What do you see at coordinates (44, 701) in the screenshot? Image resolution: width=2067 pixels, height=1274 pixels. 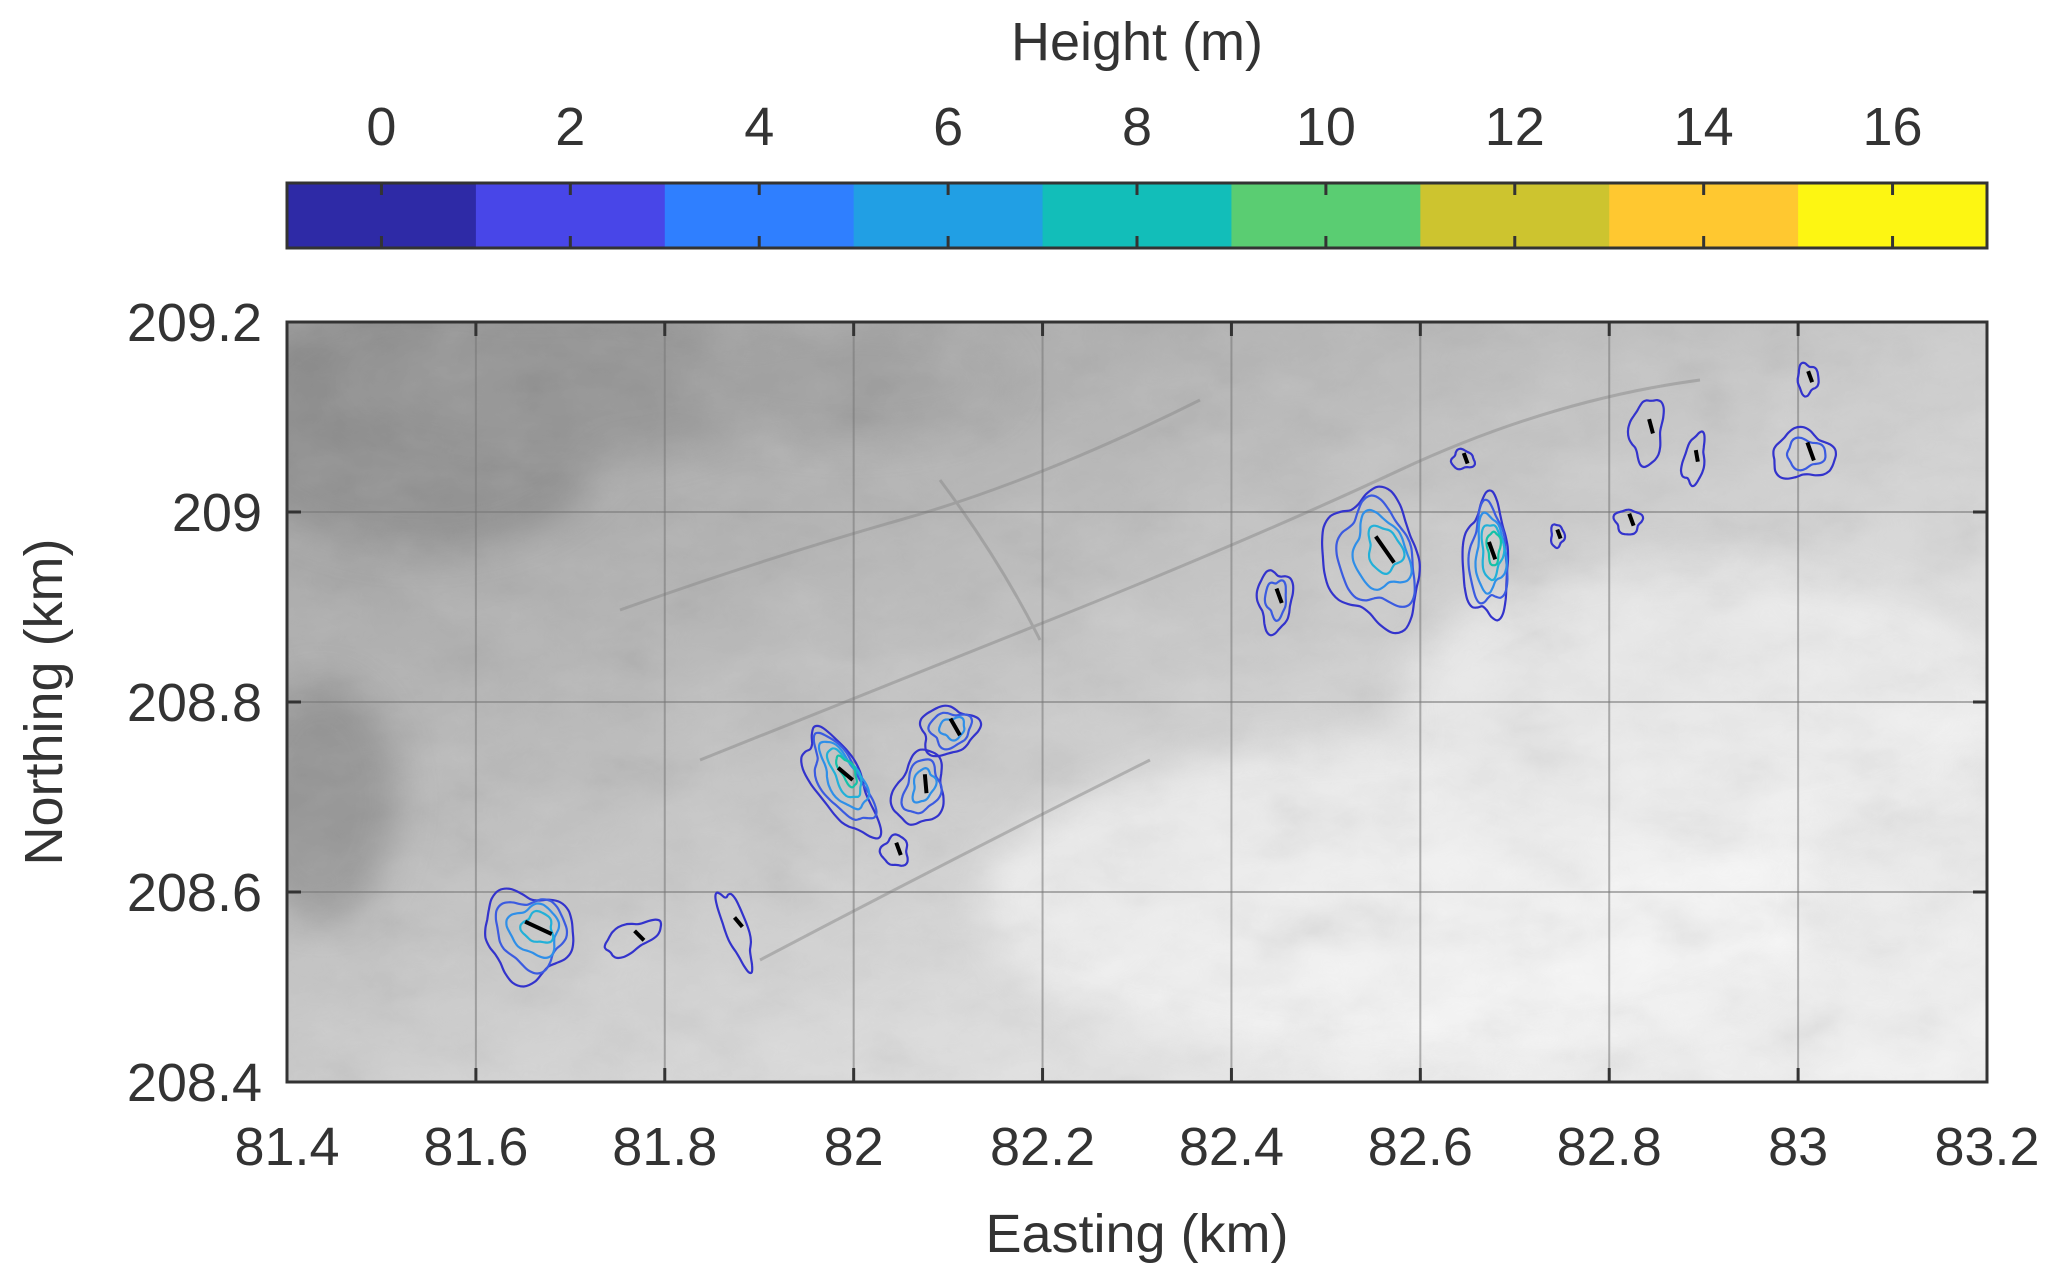 I see `y-axis-label: Northing (km)` at bounding box center [44, 701].